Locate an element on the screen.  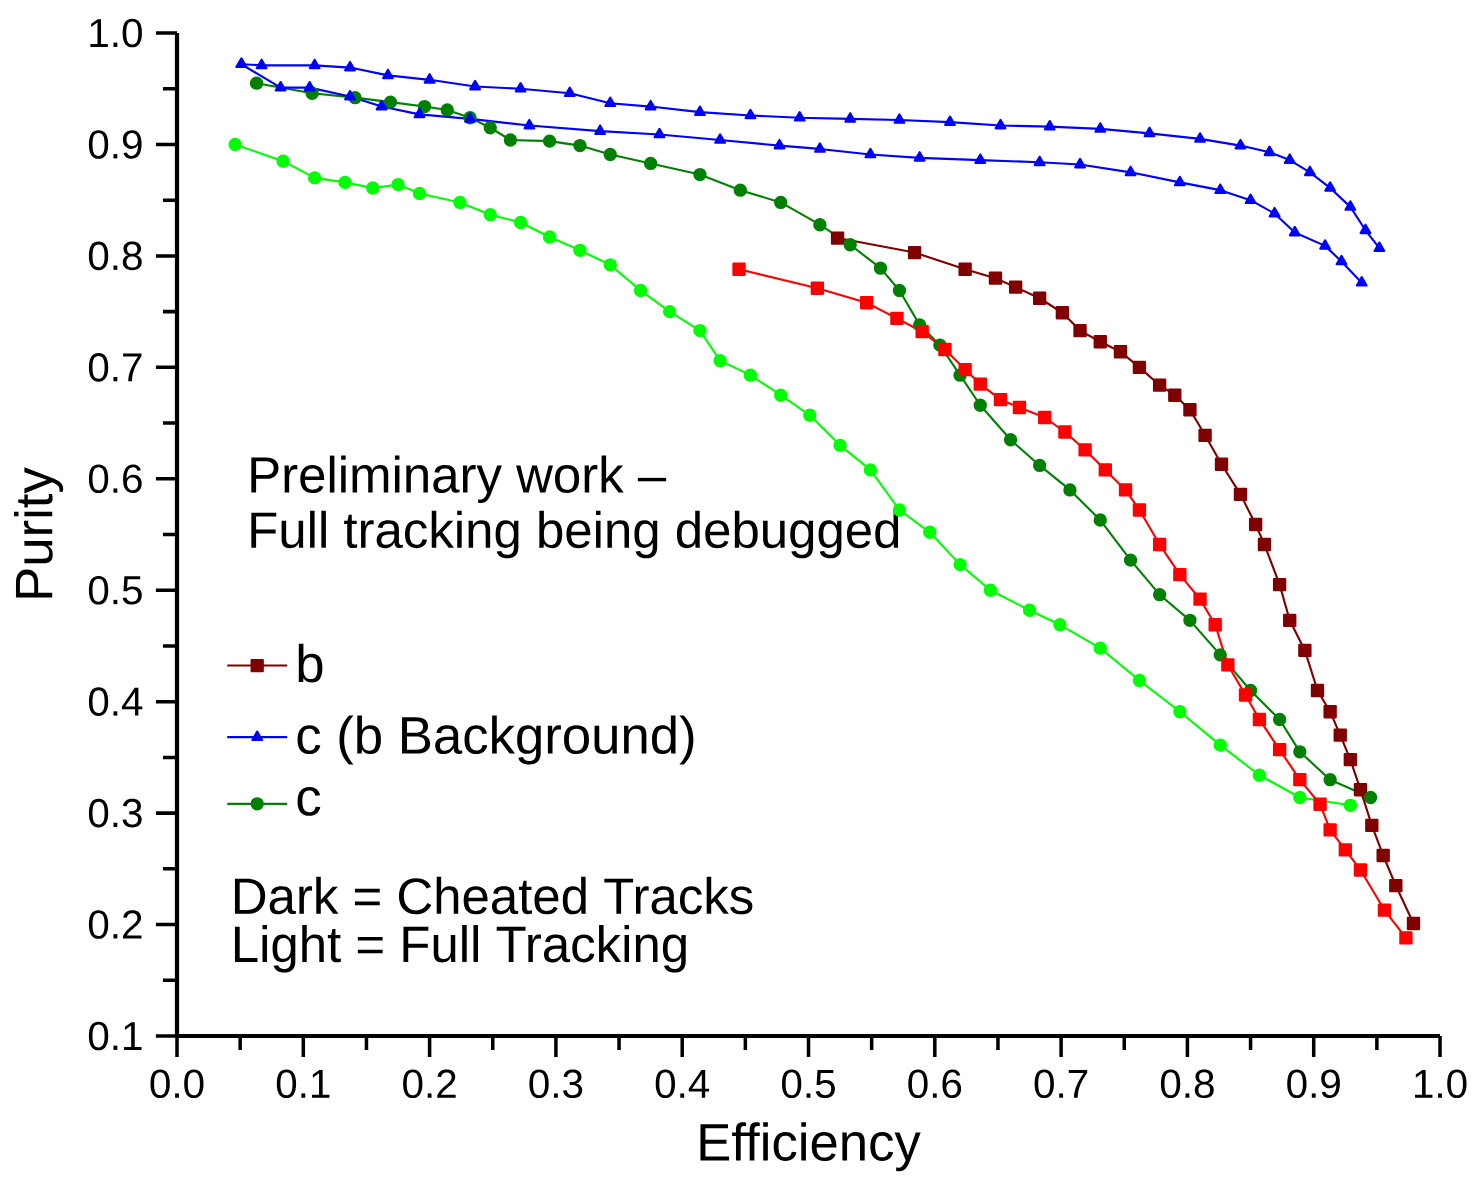
x-tick-label: 0.4 is located at coordinates (682, 1084).